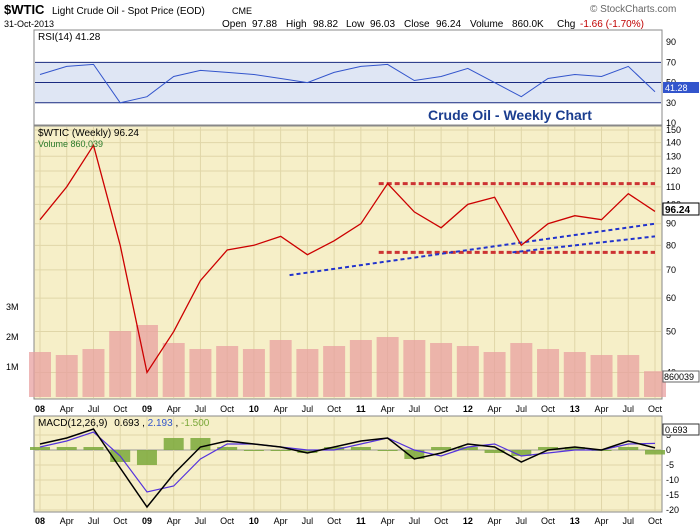 The width and height of the screenshot is (700, 530). Describe the element at coordinates (679, 377) in the screenshot. I see `volume-current-value: 860039` at that location.